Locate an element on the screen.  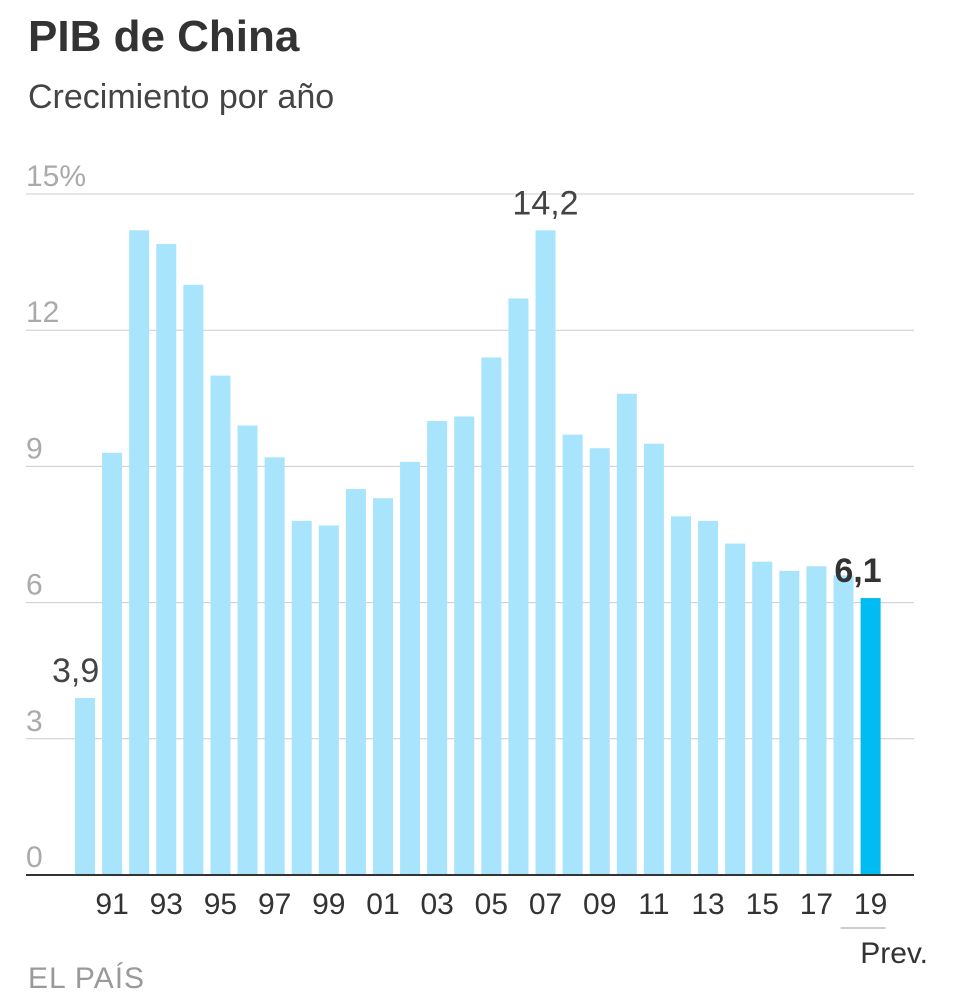
x-tick-label: 93 is located at coordinates (166, 904).